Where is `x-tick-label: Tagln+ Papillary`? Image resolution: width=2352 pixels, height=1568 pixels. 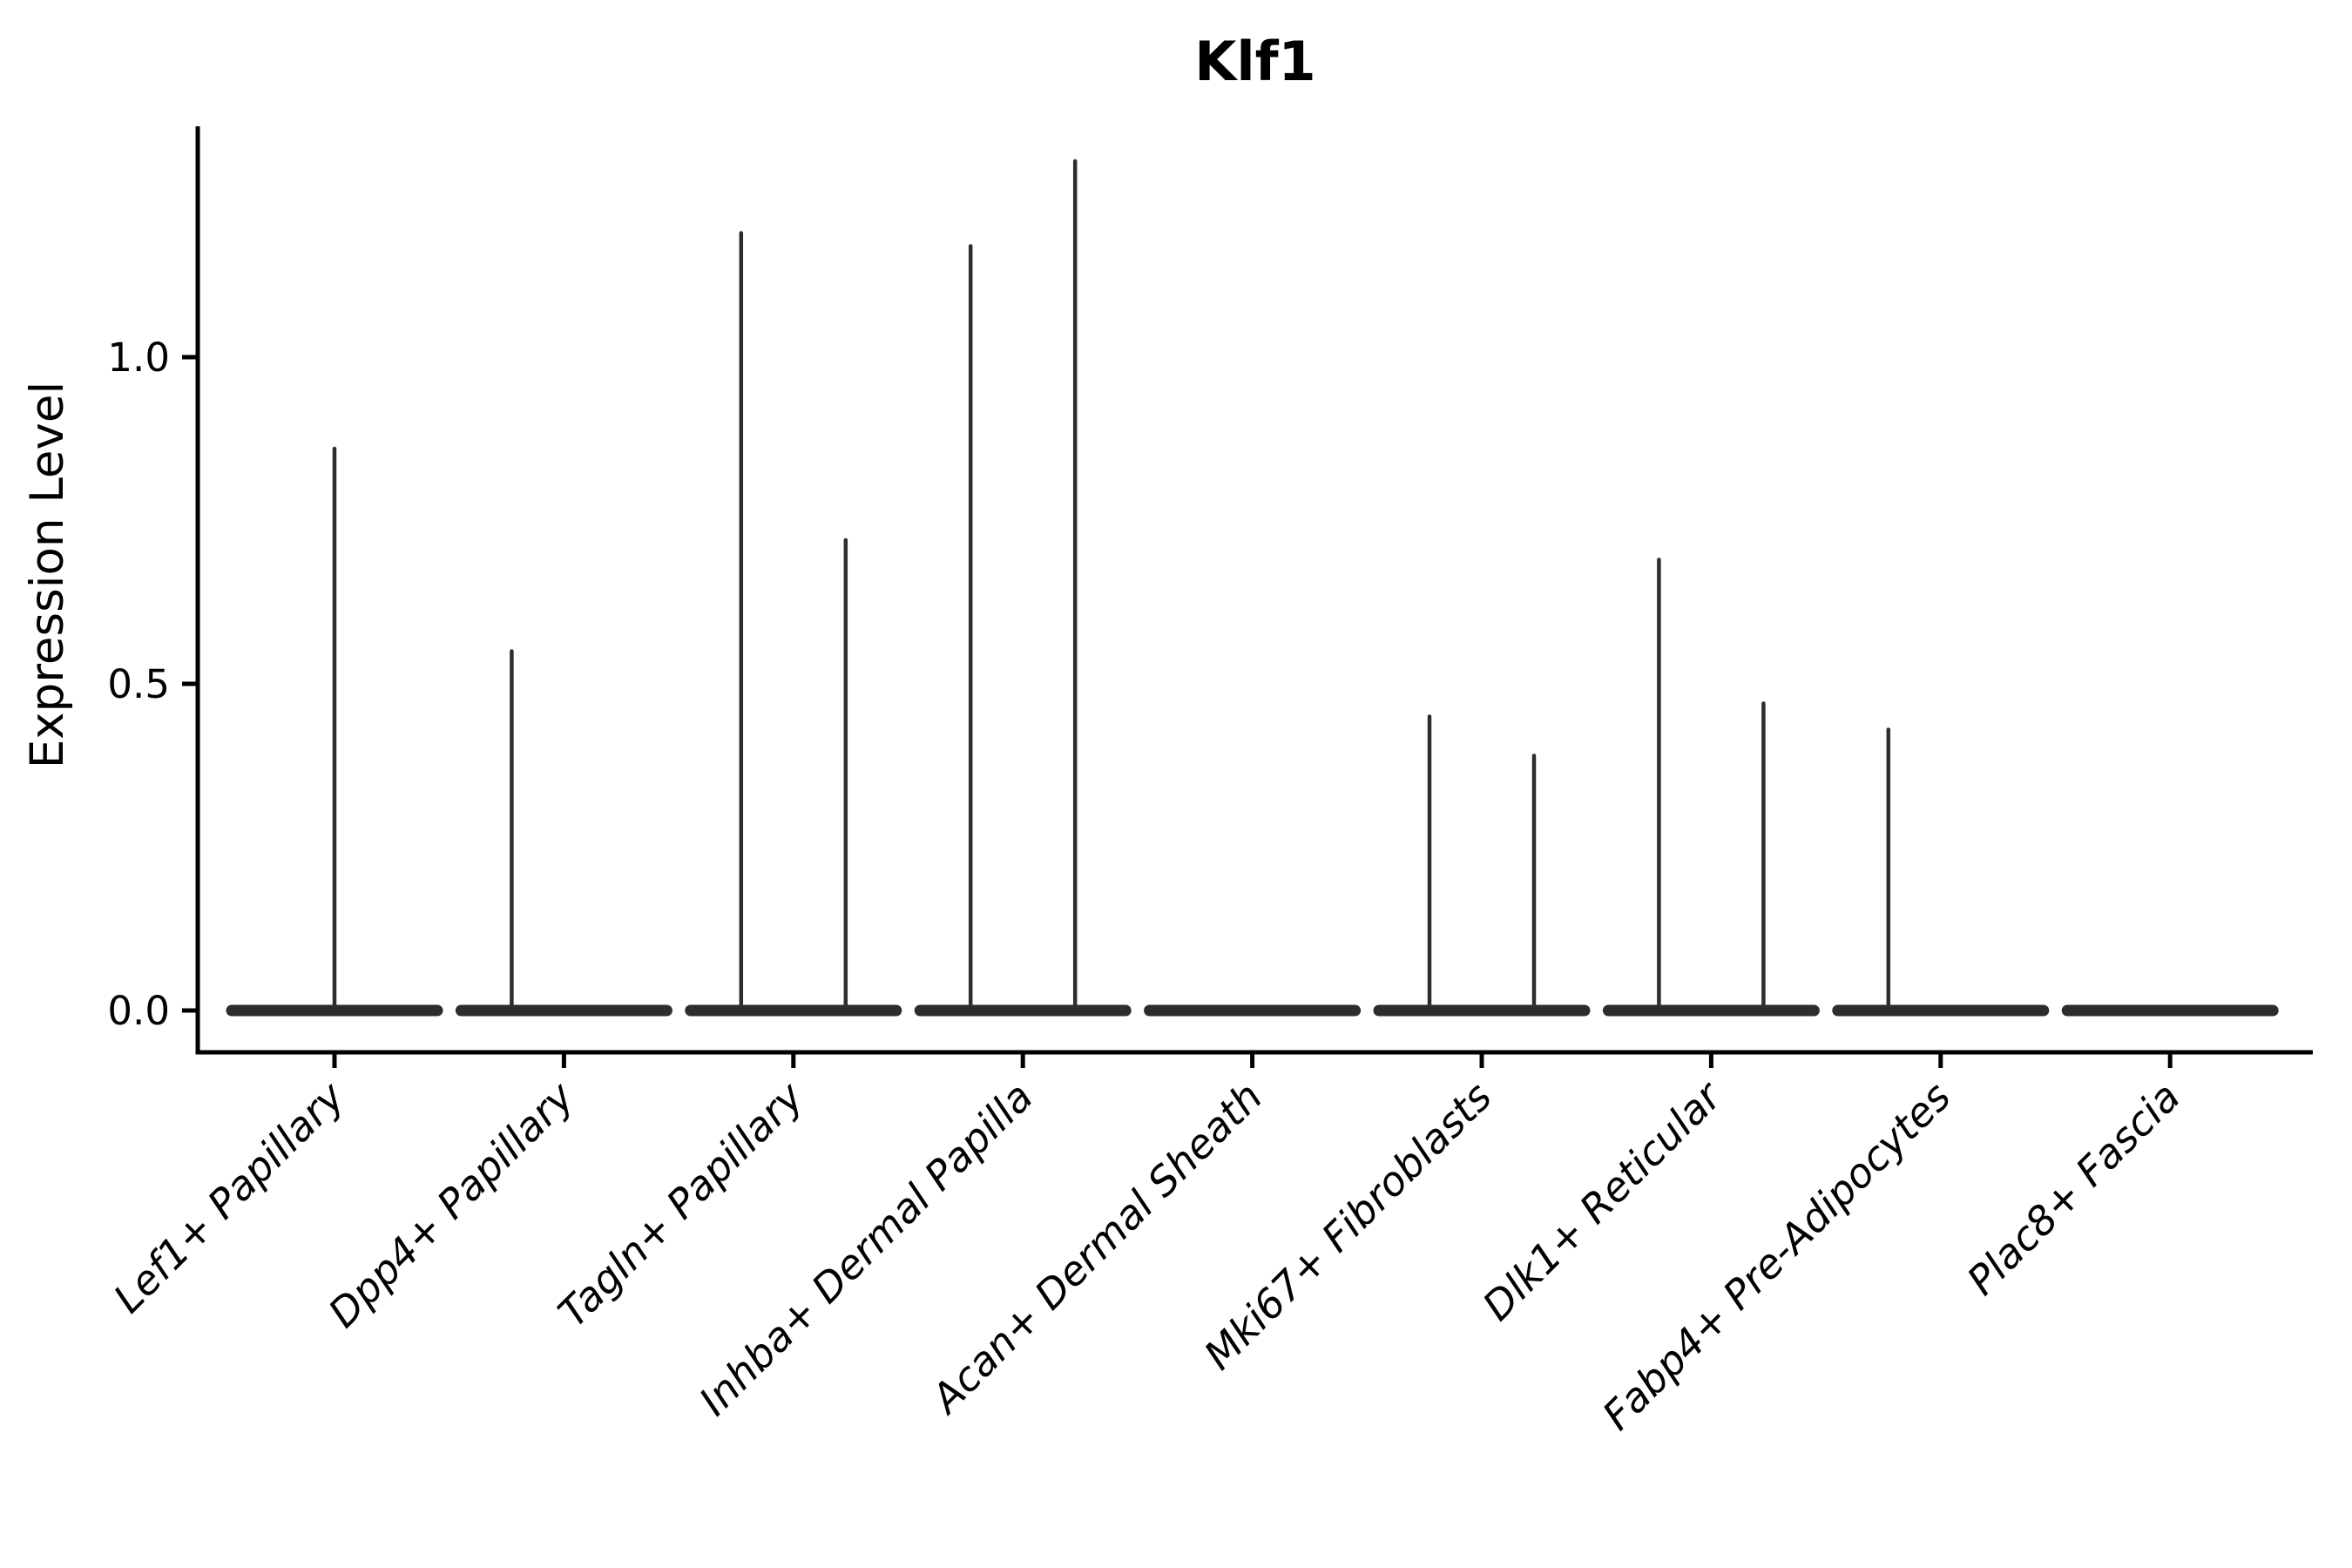 x-tick-label: Tagln+ Papillary is located at coordinates (681, 1204).